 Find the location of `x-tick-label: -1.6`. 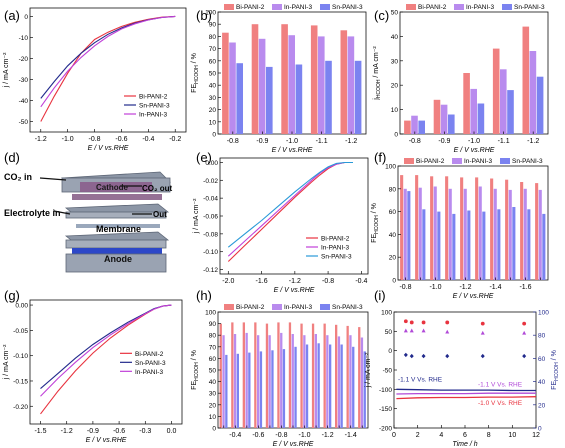

x-tick-label: -1.6 is located at coordinates (525, 287).